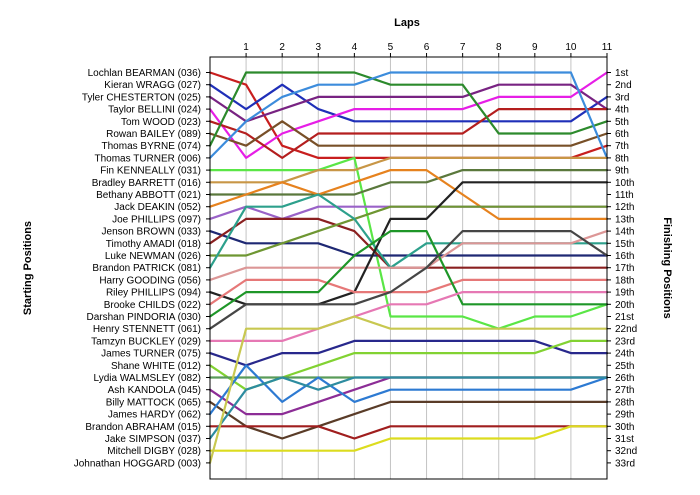  What do you see at coordinates (147, 378) in the screenshot?
I see `driver-label: Lydia WALMSLEY (082)` at bounding box center [147, 378].